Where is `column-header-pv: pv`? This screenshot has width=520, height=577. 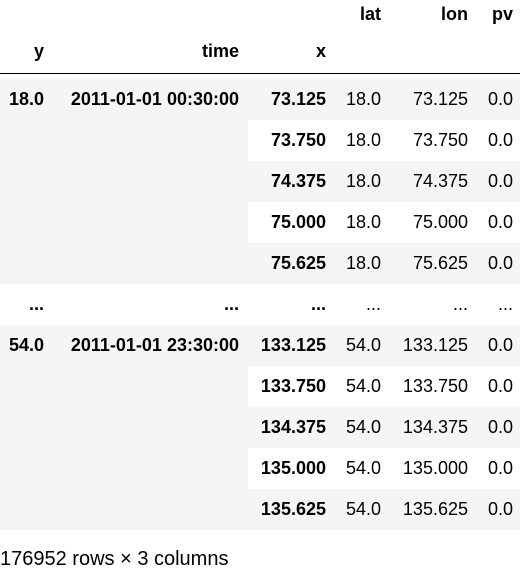 column-header-pv: pv is located at coordinates (502, 13).